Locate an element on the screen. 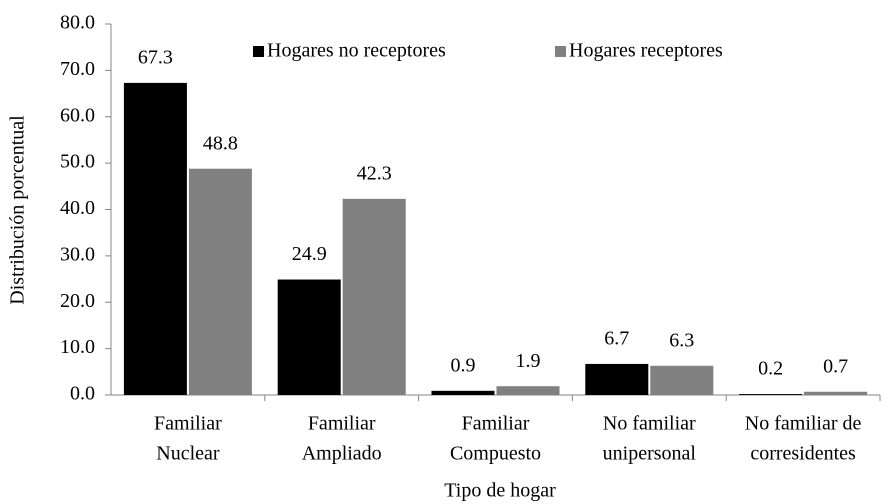  x-tick-label: corresidentes is located at coordinates (803, 454).